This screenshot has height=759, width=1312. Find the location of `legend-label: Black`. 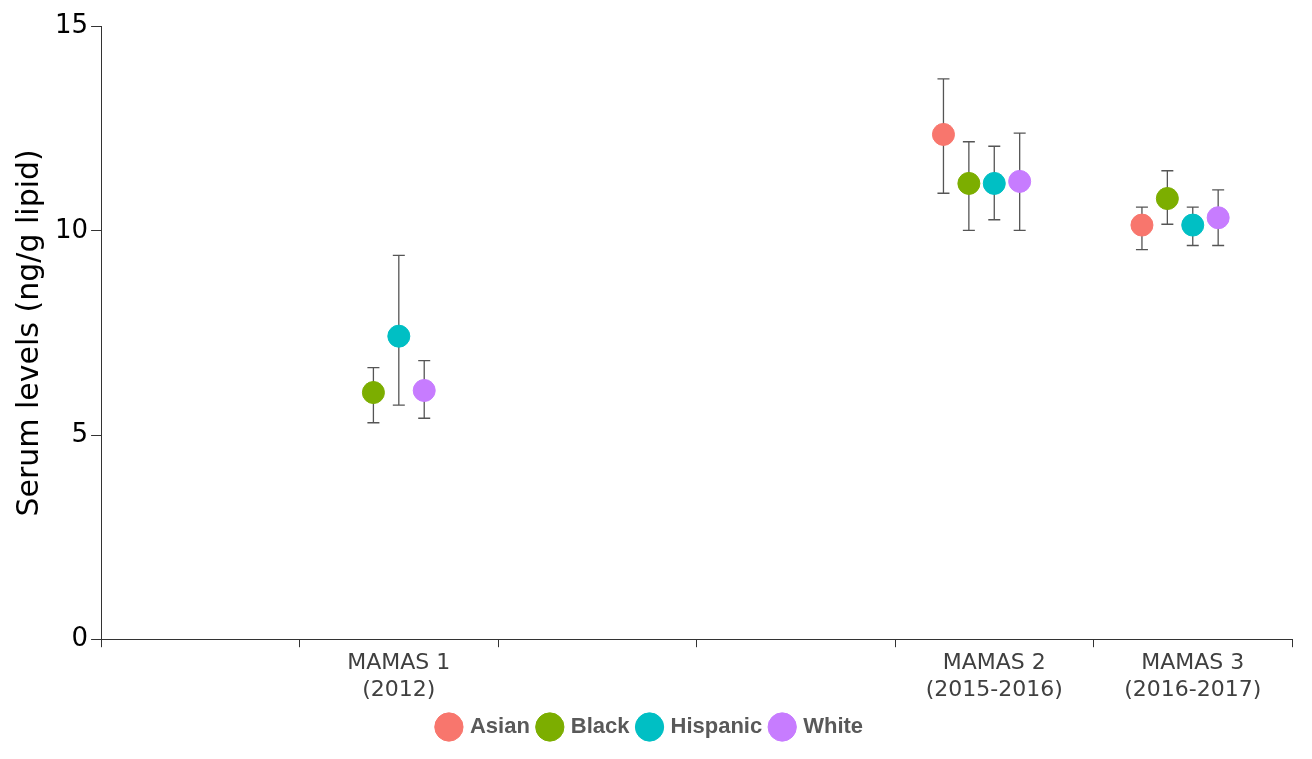

legend-label: Black is located at coordinates (600, 726).